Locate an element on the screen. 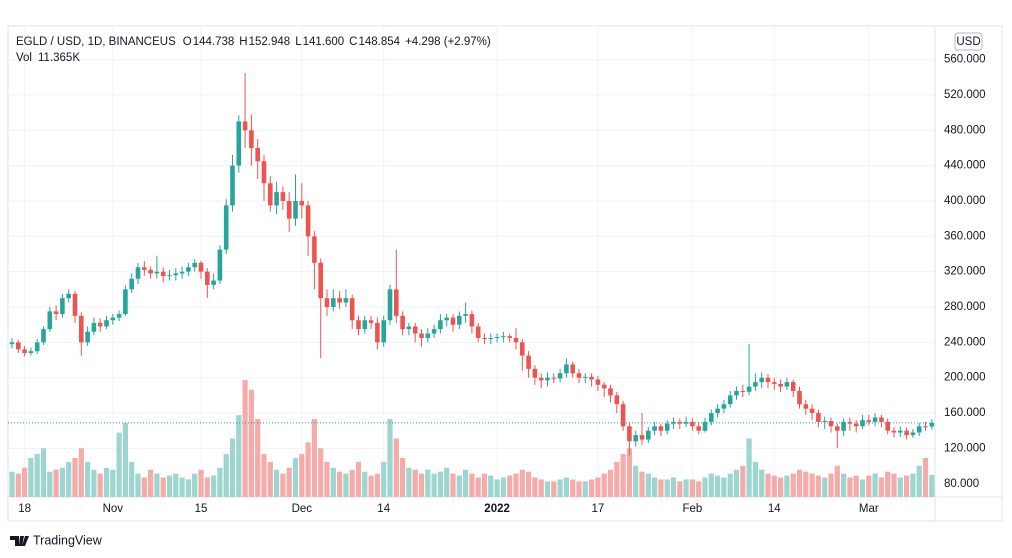 The image size is (1012, 558). tradingview-logo: TradingView is located at coordinates (56, 540).